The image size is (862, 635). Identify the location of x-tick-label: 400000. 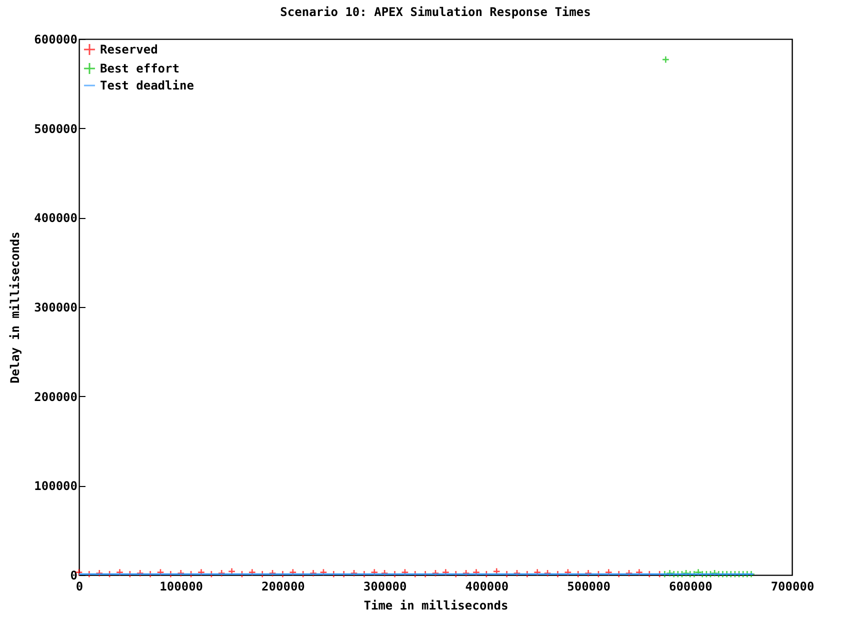
(487, 587).